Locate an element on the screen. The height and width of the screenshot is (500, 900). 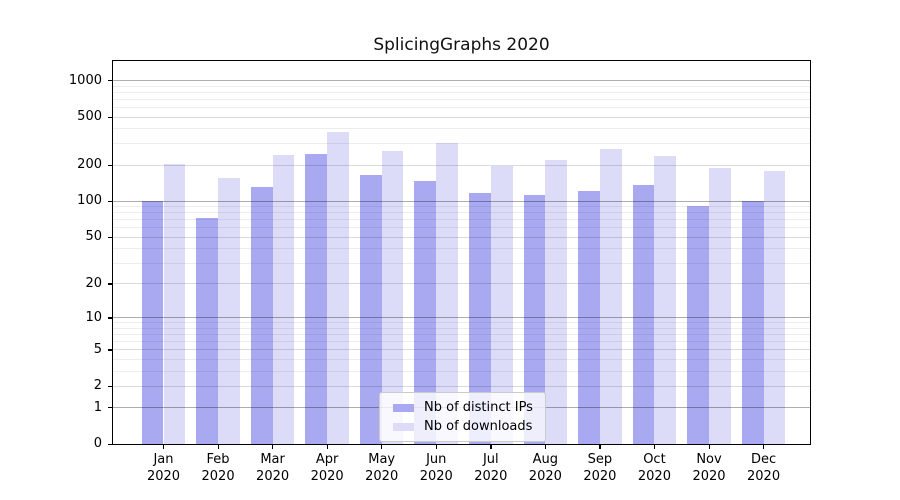
x-tick-label-sep: Sep 2020 is located at coordinates (600, 468).